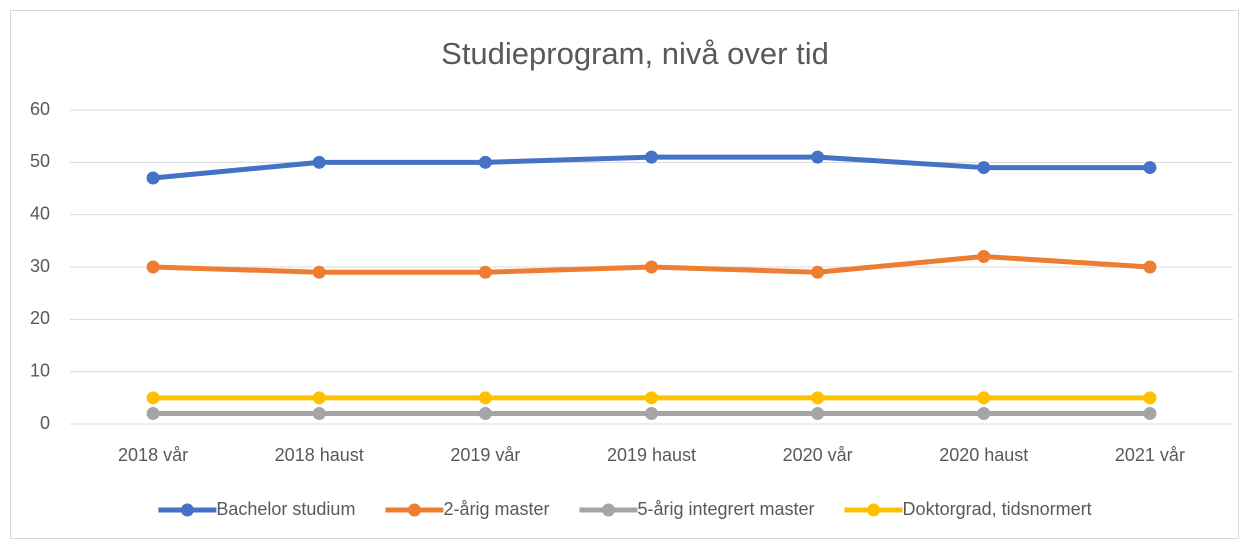  What do you see at coordinates (40, 109) in the screenshot?
I see `y-tick-label: 60` at bounding box center [40, 109].